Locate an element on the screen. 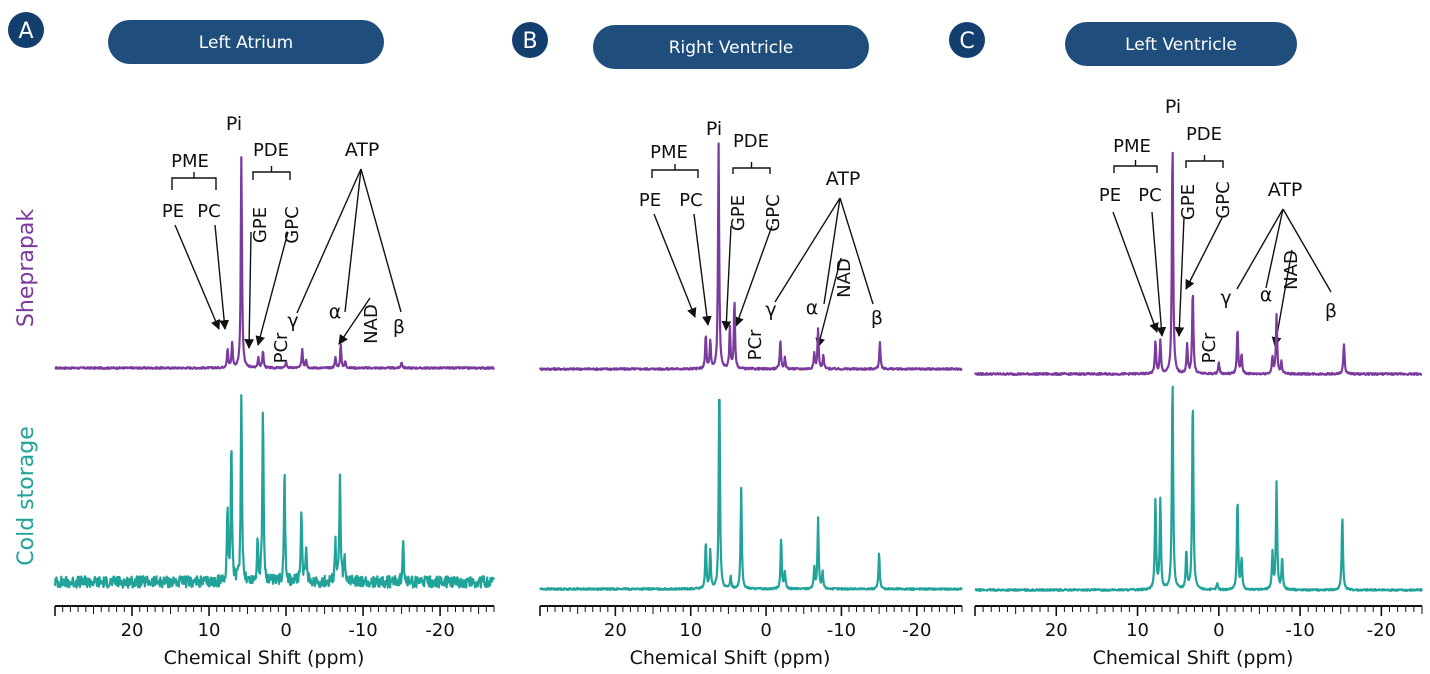 The width and height of the screenshot is (1430, 674). panel-a-axis: 20 10 0 -10 -20 is located at coordinates (274, 623).